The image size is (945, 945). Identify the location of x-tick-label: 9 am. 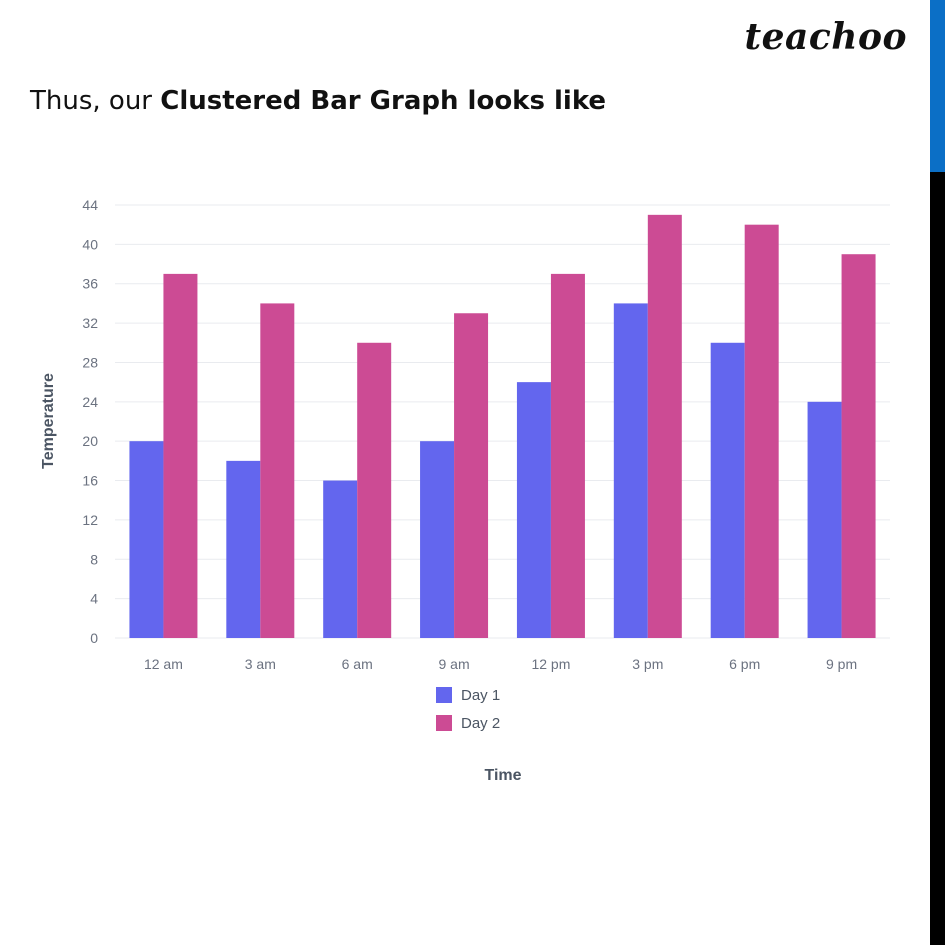
(454, 664).